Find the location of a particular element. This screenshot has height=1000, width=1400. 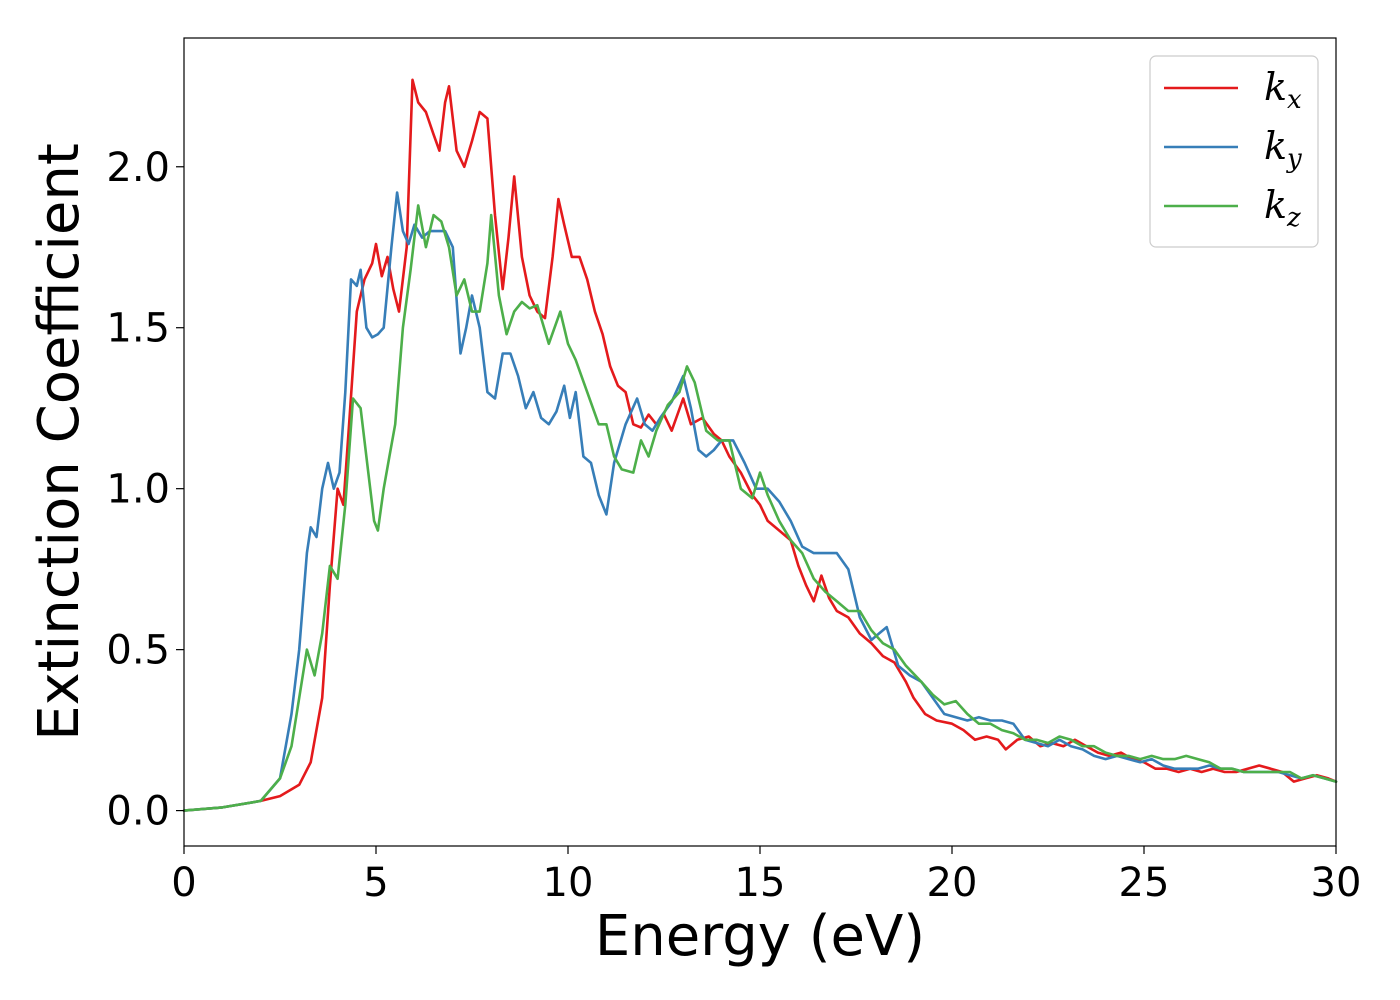

legend-box is located at coordinates (1234, 151).